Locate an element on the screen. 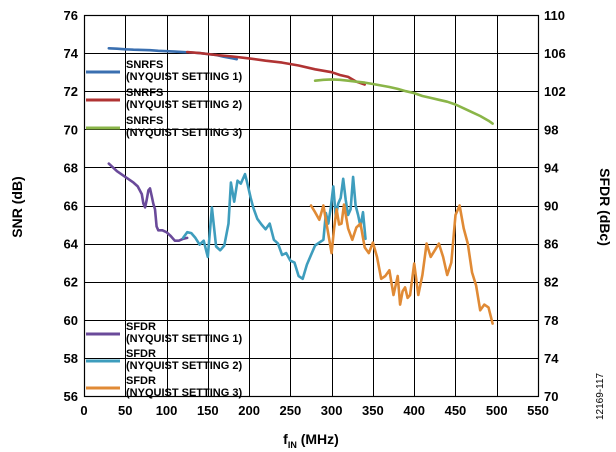 Image resolution: width=616 pixels, height=452 pixels. y-right-tick-label: 102 is located at coordinates (555, 91).